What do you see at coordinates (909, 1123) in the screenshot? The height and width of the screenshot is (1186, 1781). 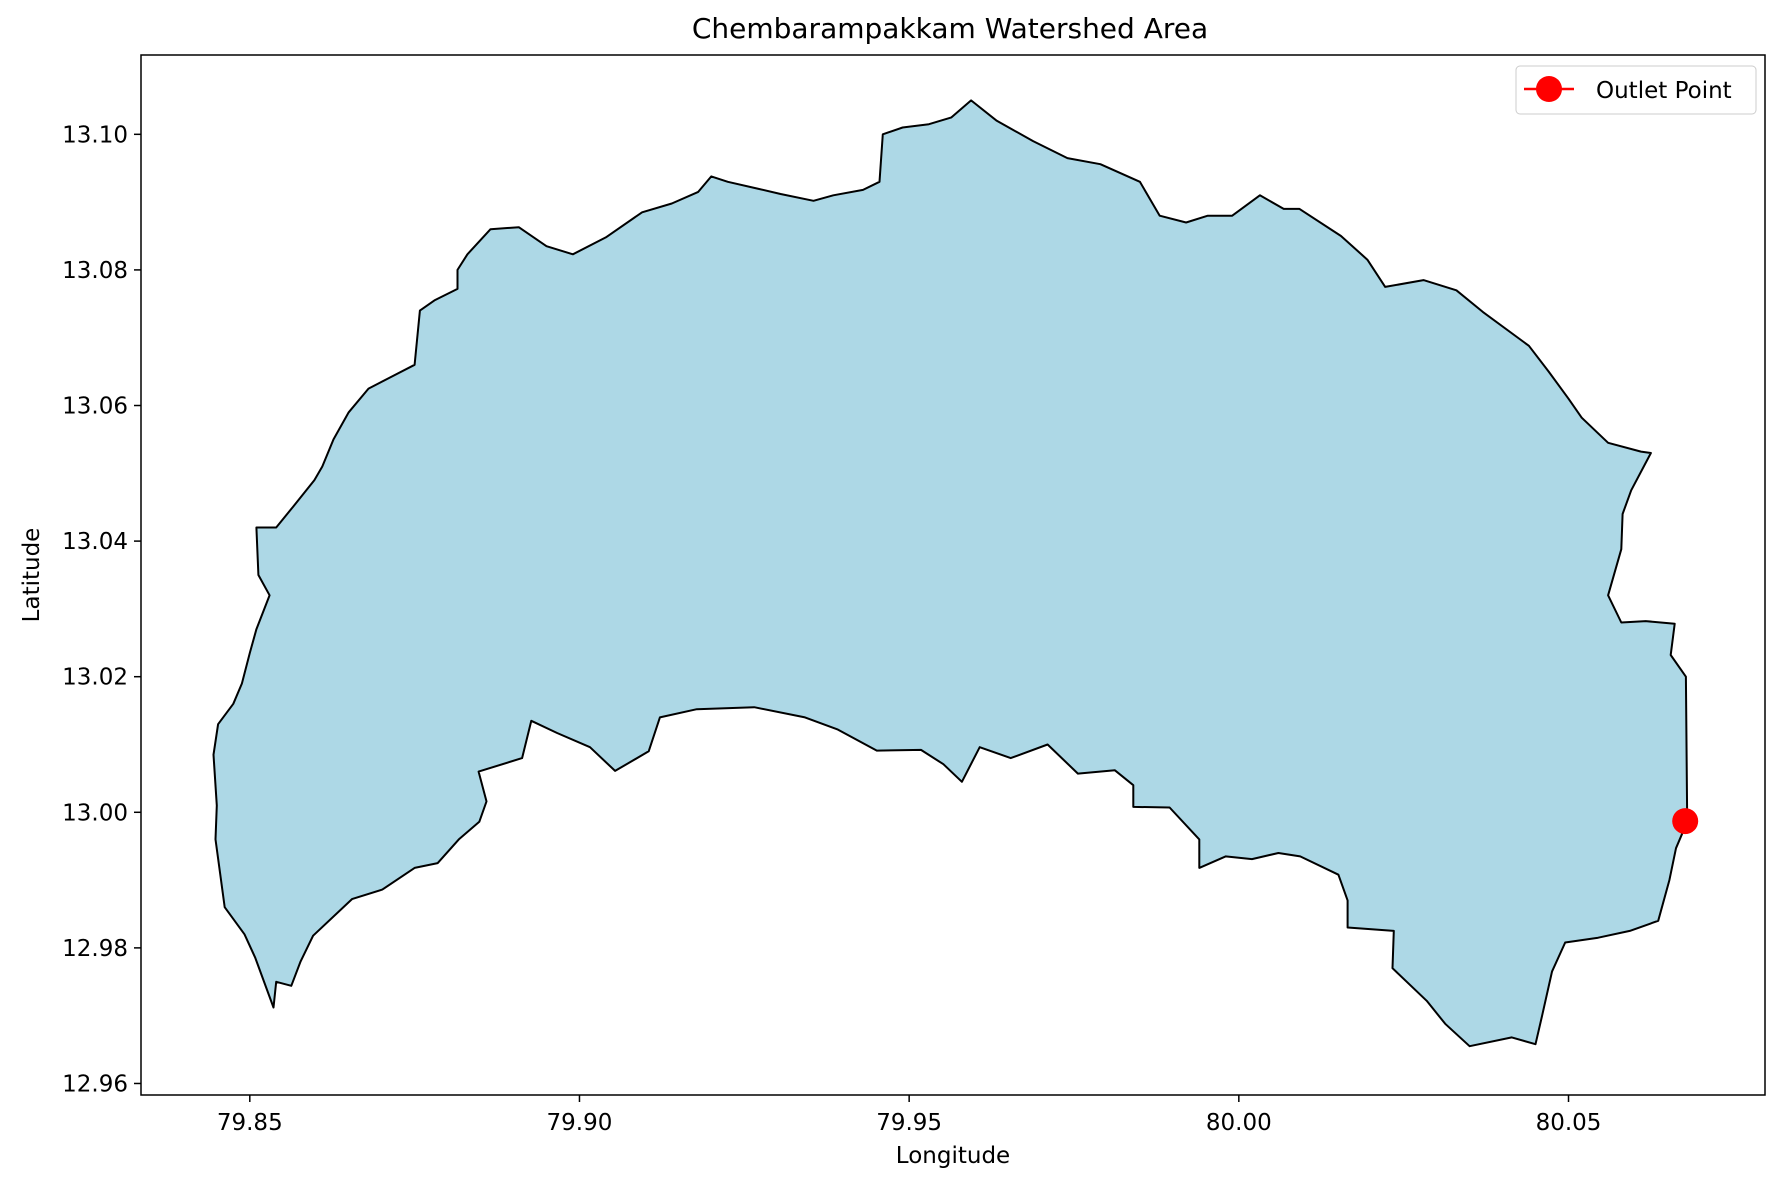 I see `x-tick-label: 79.95` at bounding box center [909, 1123].